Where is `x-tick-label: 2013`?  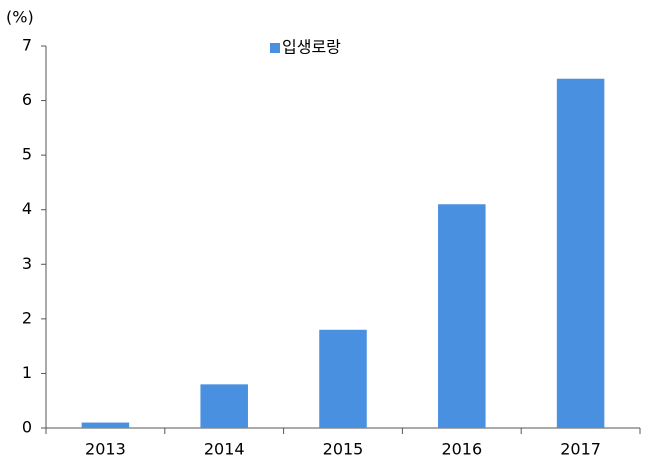 x-tick-label: 2013 is located at coordinates (105, 449).